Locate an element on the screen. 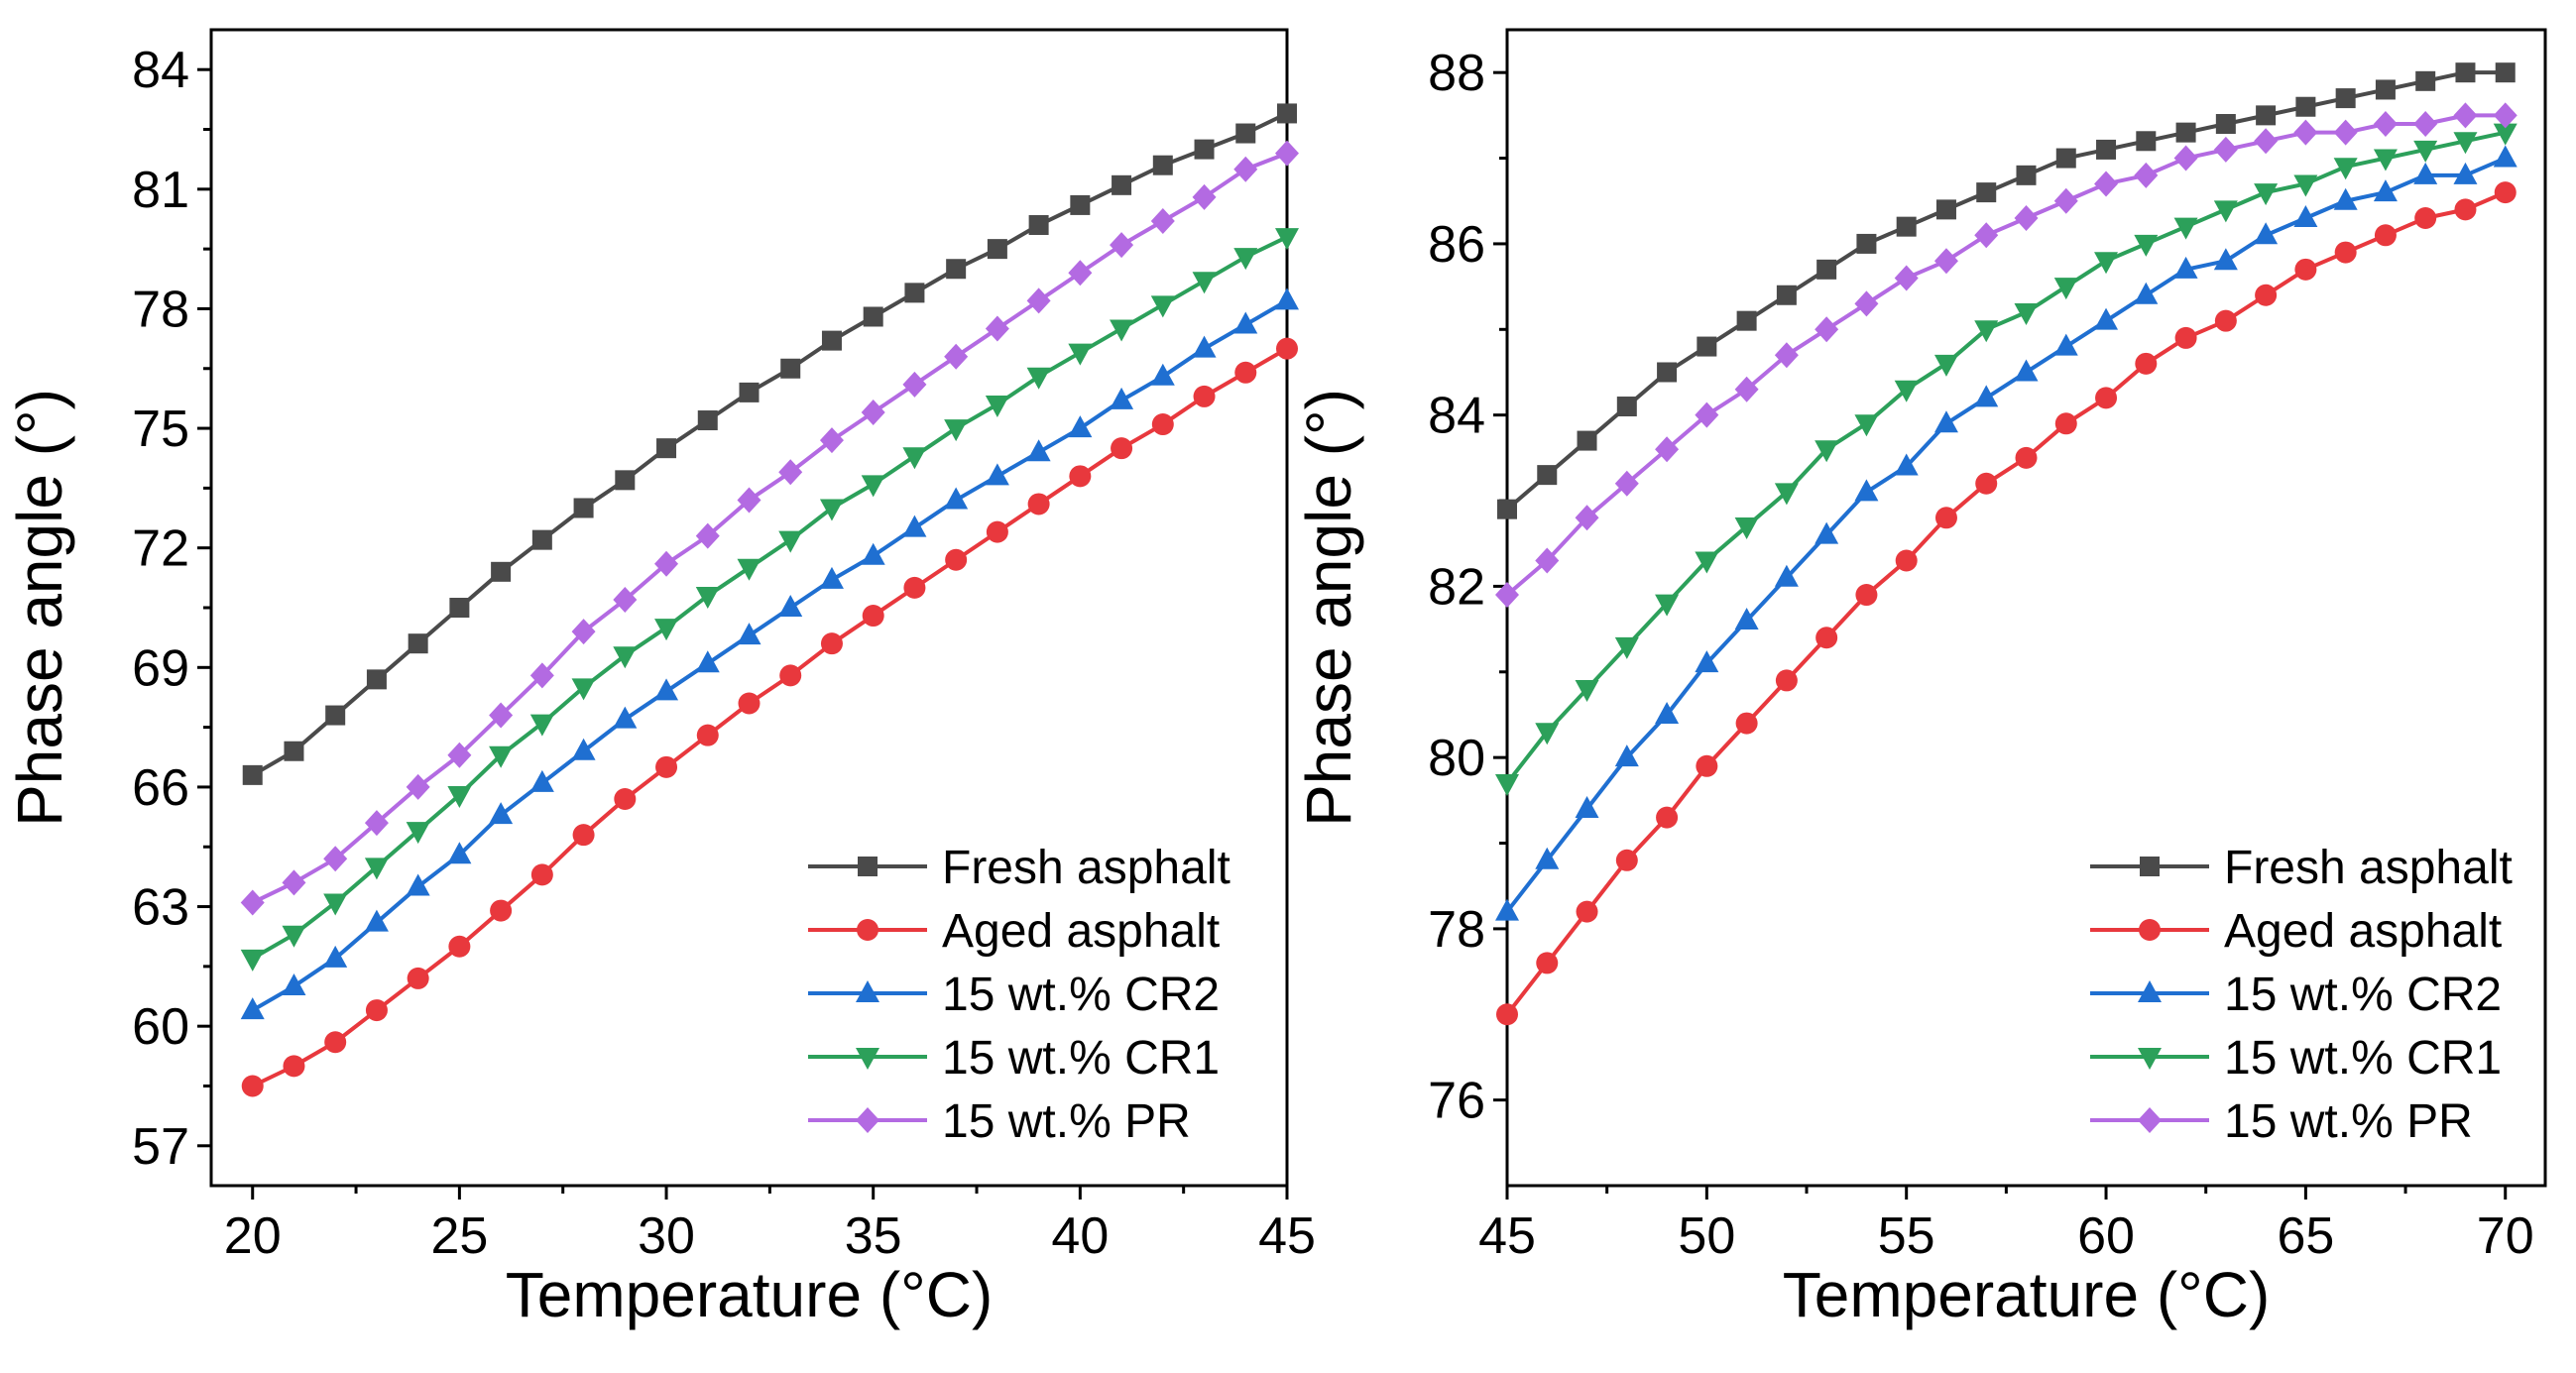  legend-label: 15 wt.% CR1 is located at coordinates (1081, 1058).